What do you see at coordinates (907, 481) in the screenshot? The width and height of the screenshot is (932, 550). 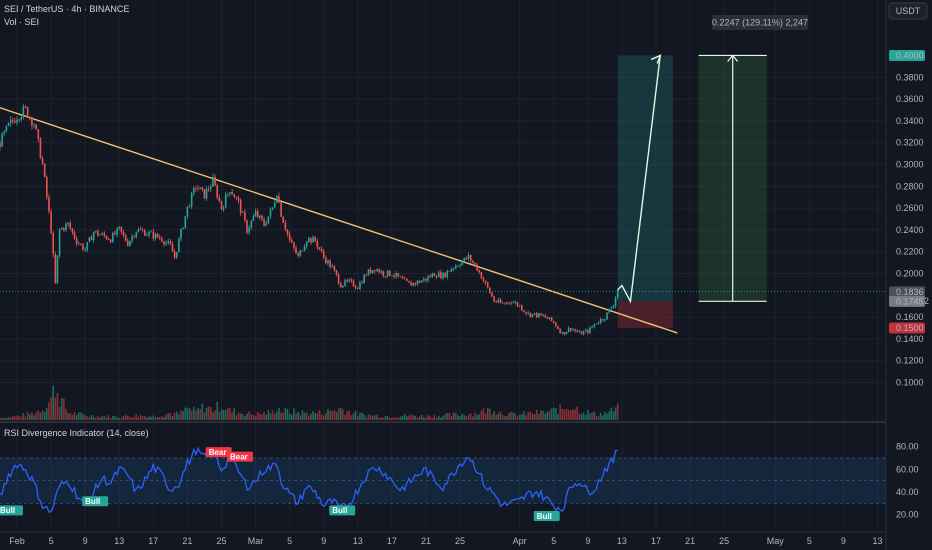 I see `rsi-axis: 80.00 60.00 40.00 20.00` at bounding box center [907, 481].